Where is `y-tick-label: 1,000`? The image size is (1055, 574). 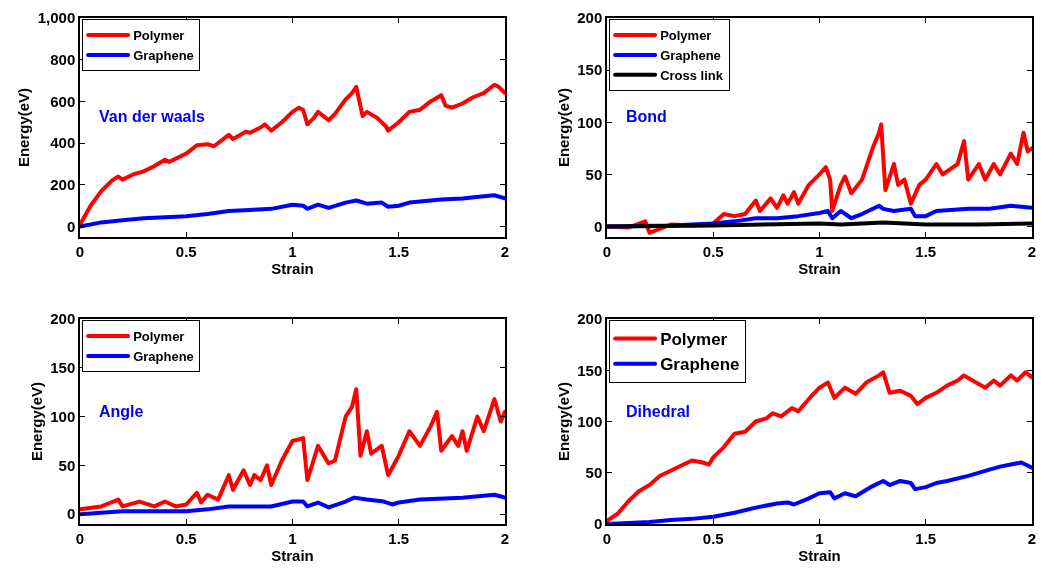 y-tick-label: 1,000 is located at coordinates (56, 18).